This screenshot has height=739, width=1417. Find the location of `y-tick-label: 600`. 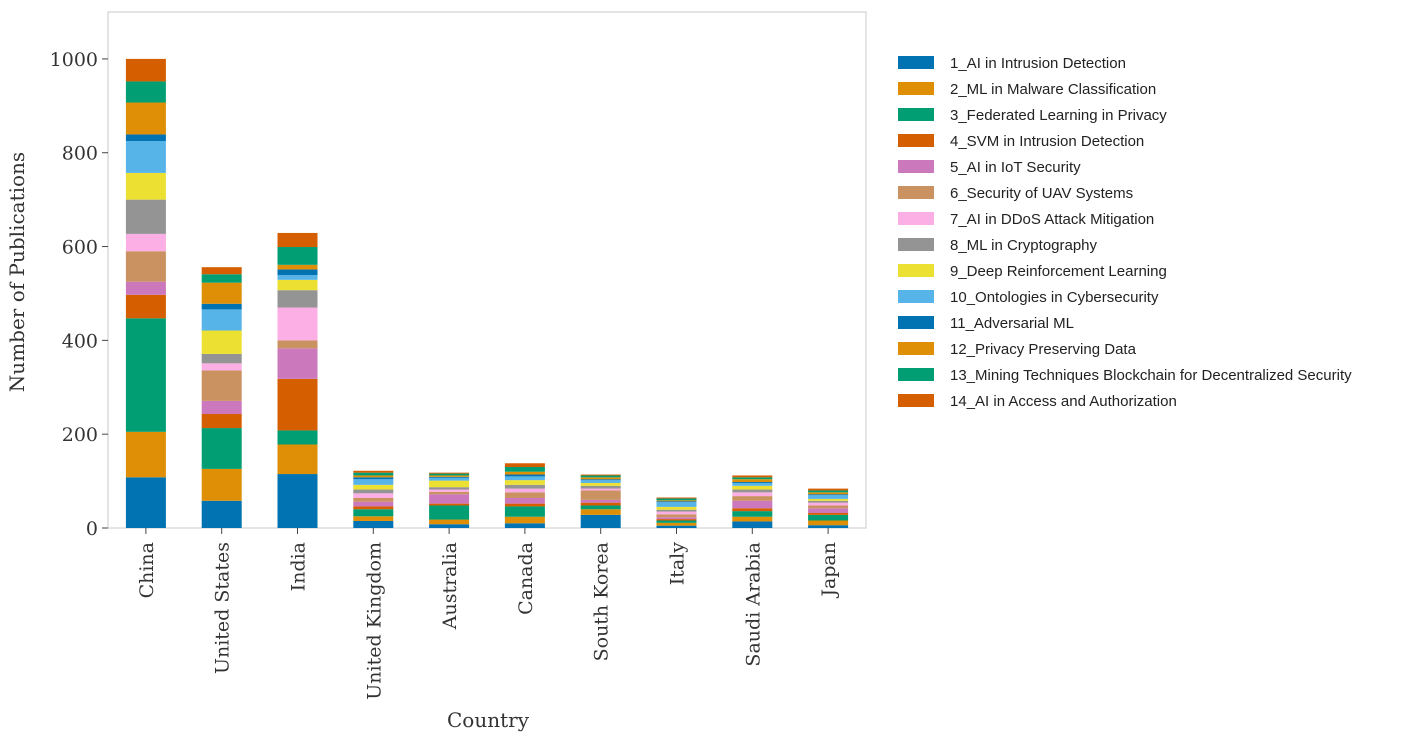

y-tick-label: 600 is located at coordinates (80, 248).